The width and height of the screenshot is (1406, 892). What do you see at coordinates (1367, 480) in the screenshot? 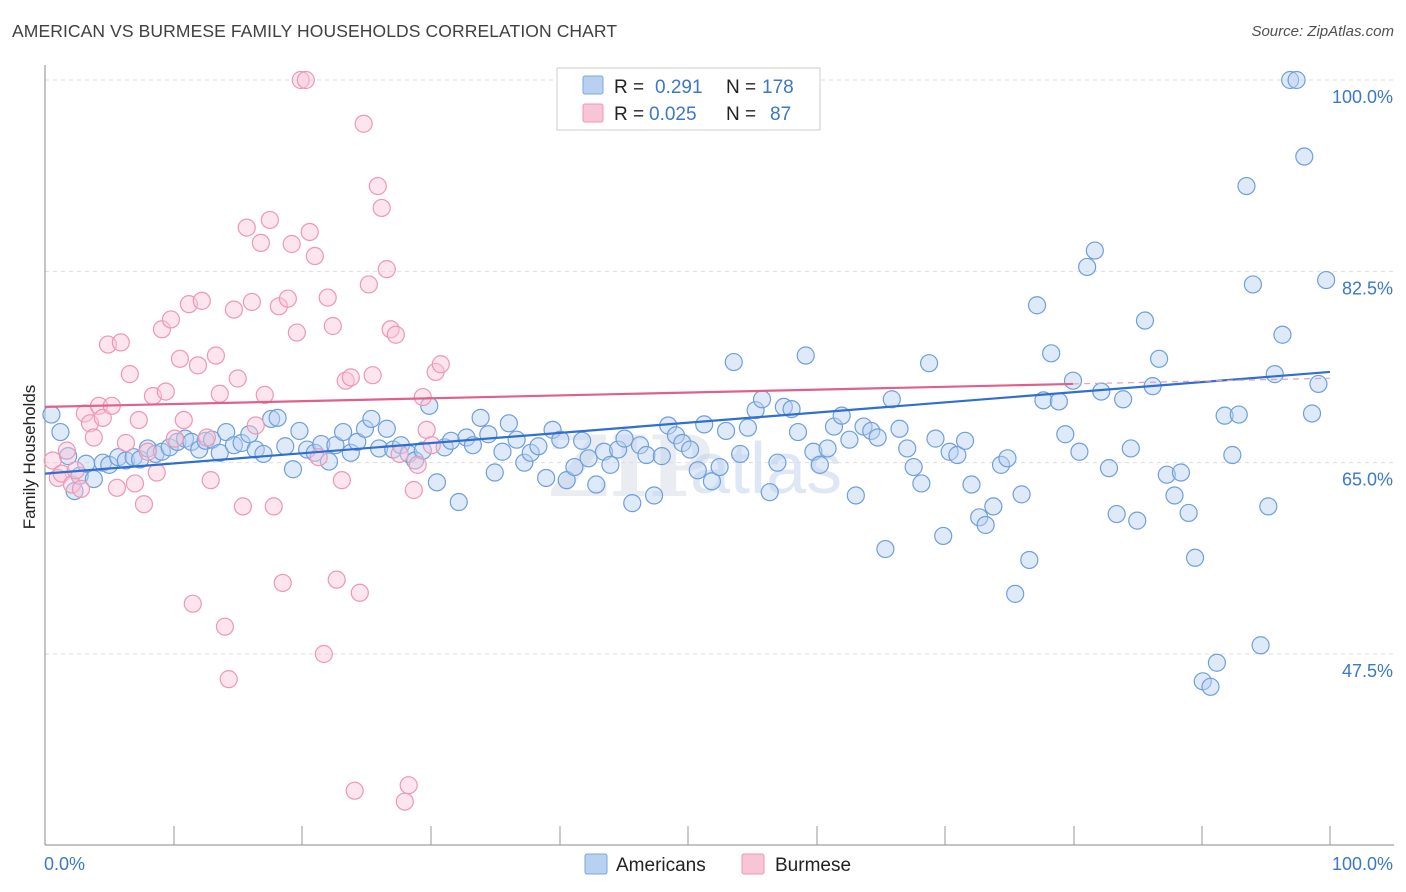
I see `y-tick-label-2: 65.0%` at bounding box center [1367, 480].